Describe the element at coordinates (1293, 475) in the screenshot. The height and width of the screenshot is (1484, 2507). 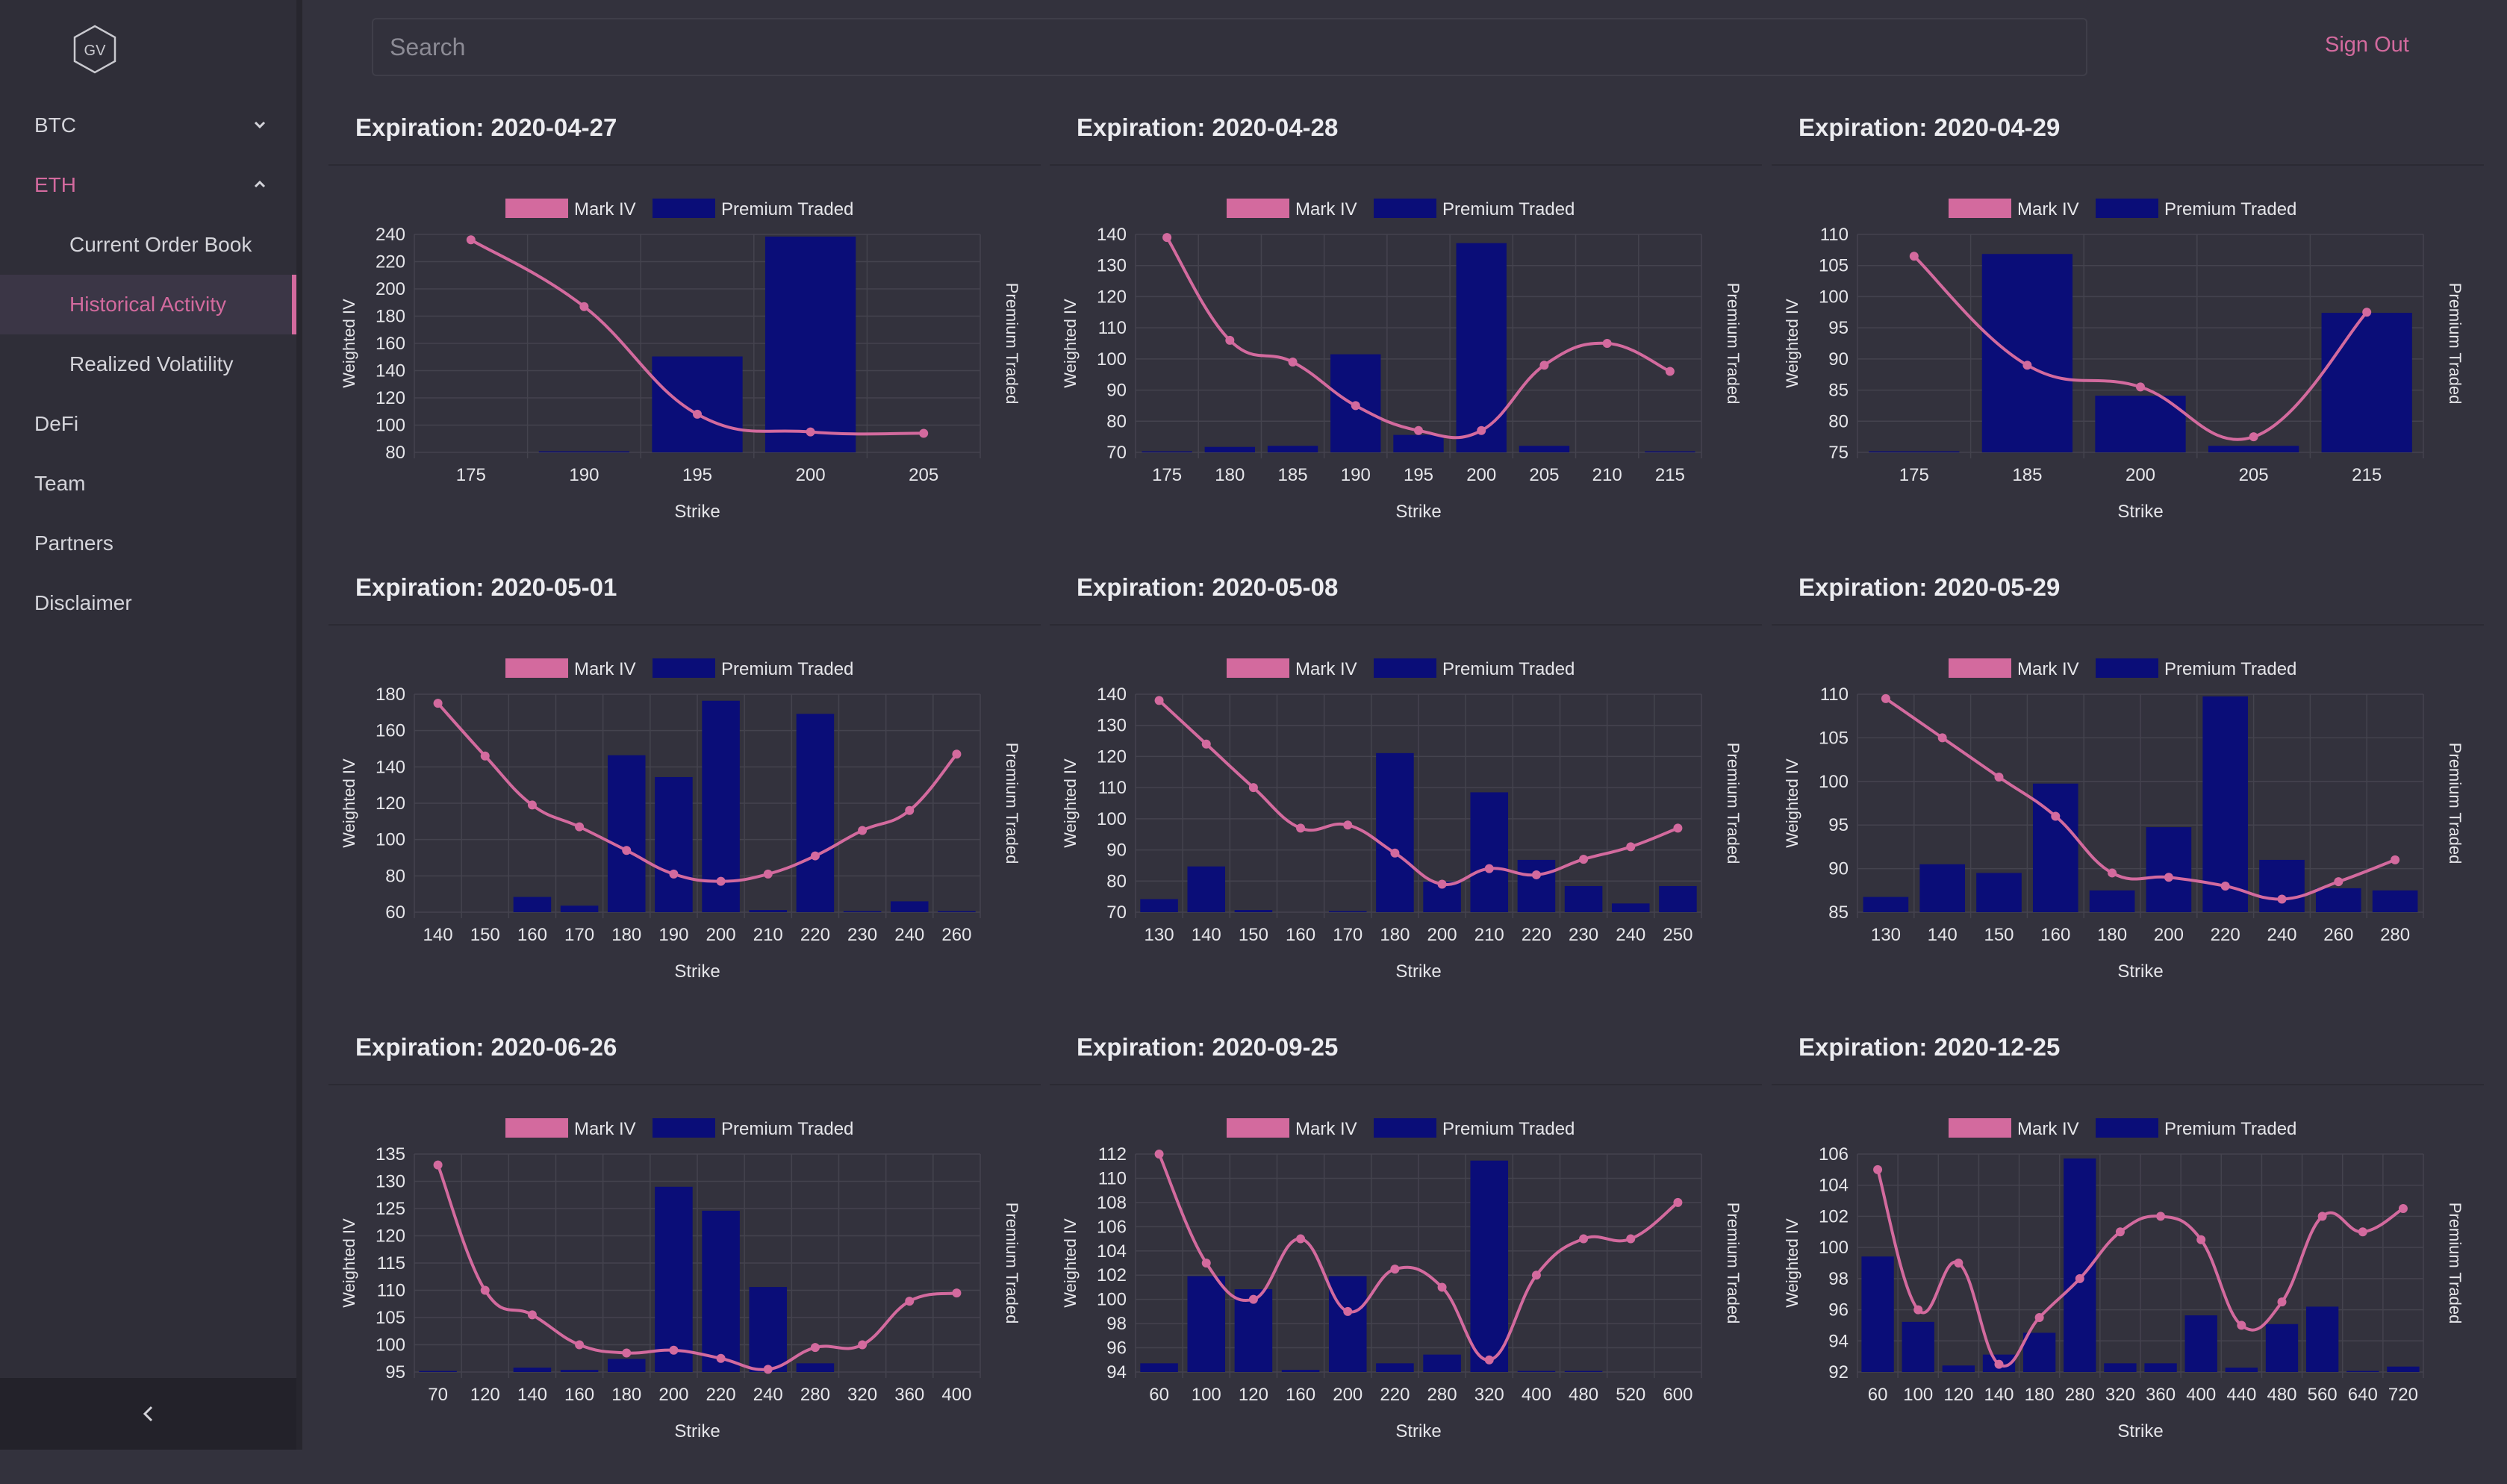
I see `x-tick-label: 185` at that location.